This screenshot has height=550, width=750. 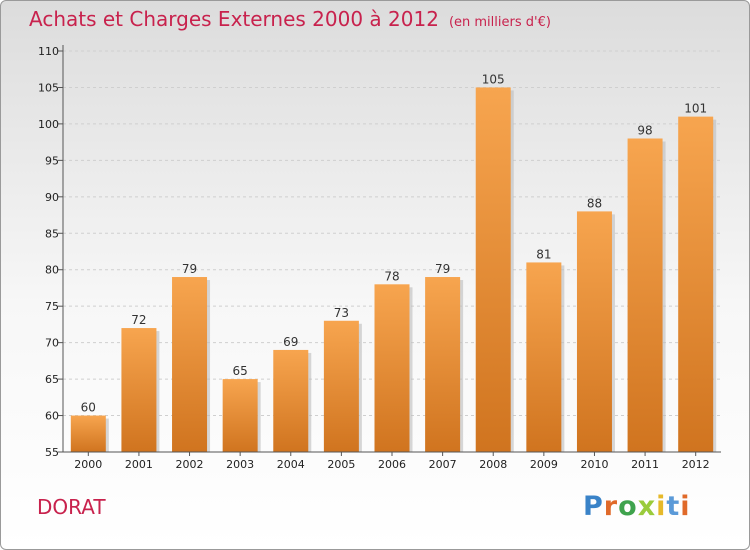 What do you see at coordinates (493, 464) in the screenshot?
I see `x-tick-label: 2008` at bounding box center [493, 464].